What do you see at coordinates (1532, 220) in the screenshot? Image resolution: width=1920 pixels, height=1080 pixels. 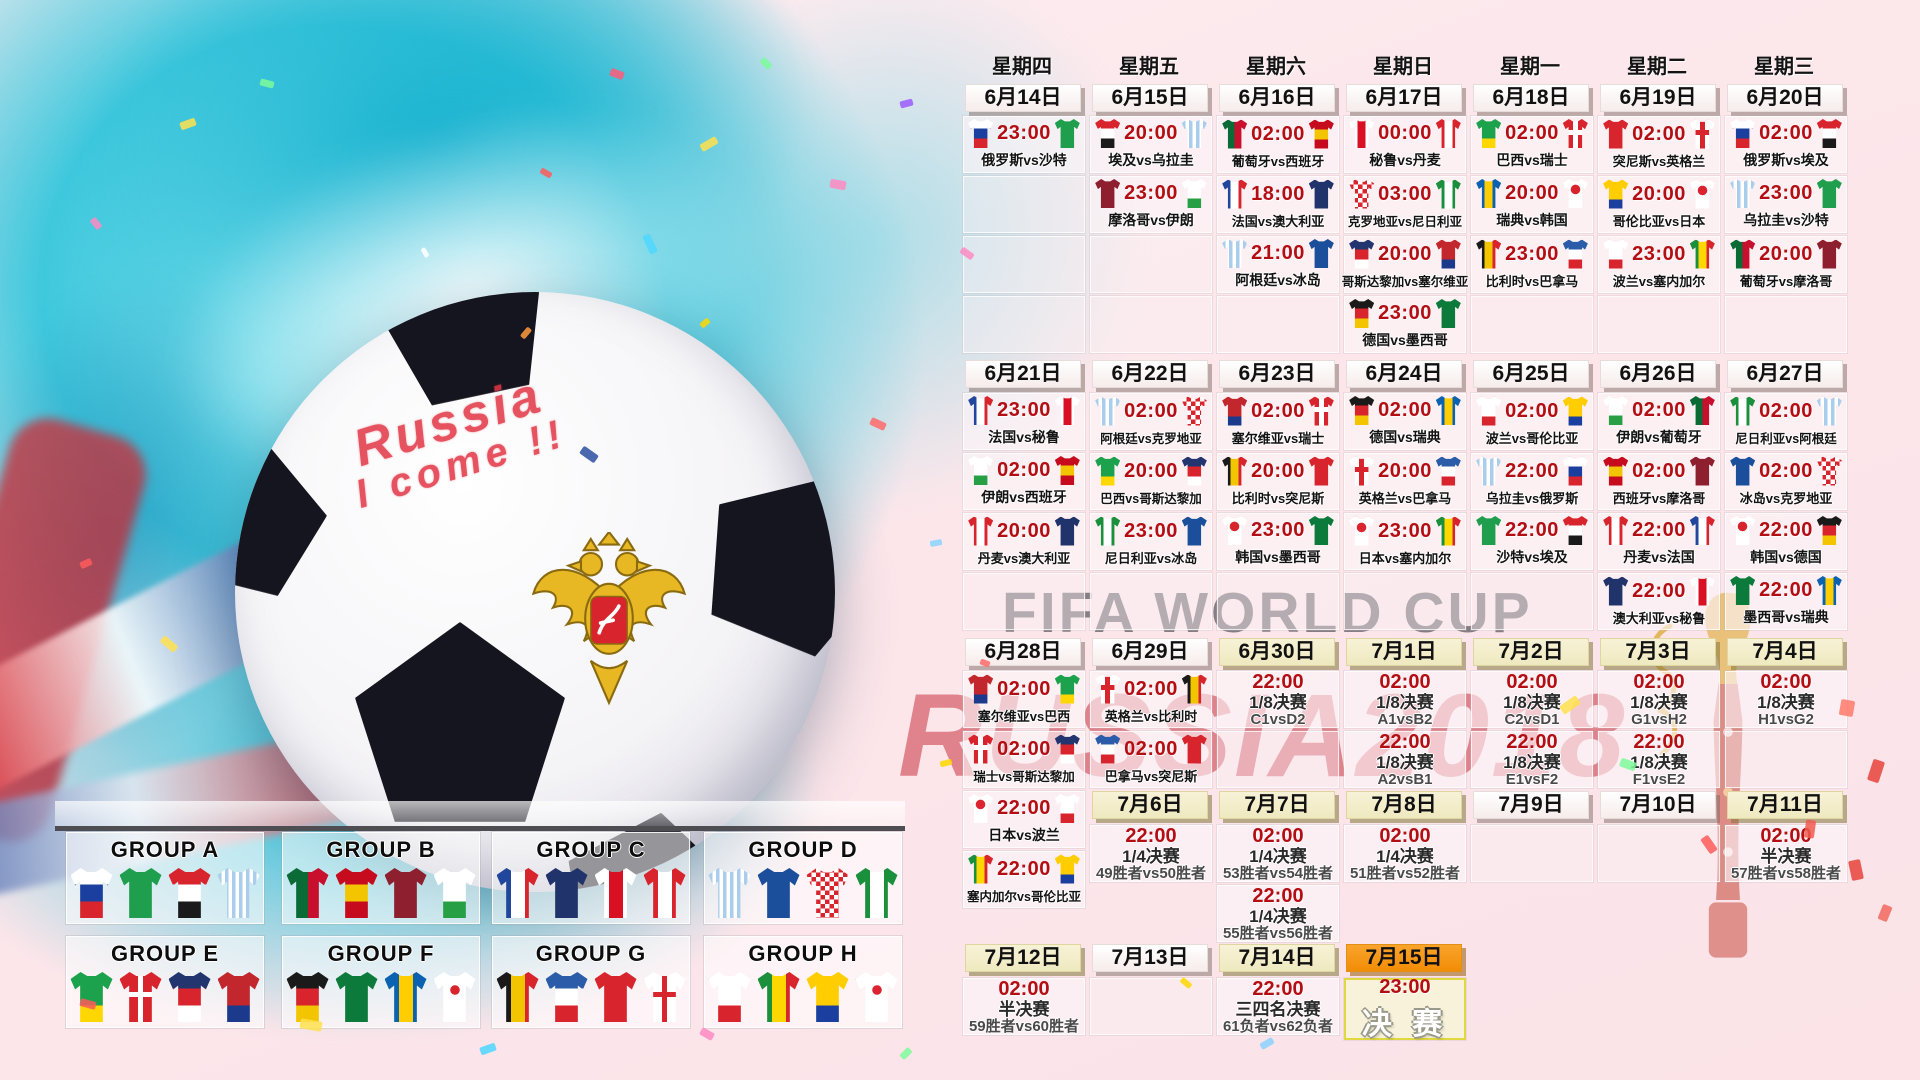 I see `match-label: 瑞典vs韩国` at bounding box center [1532, 220].